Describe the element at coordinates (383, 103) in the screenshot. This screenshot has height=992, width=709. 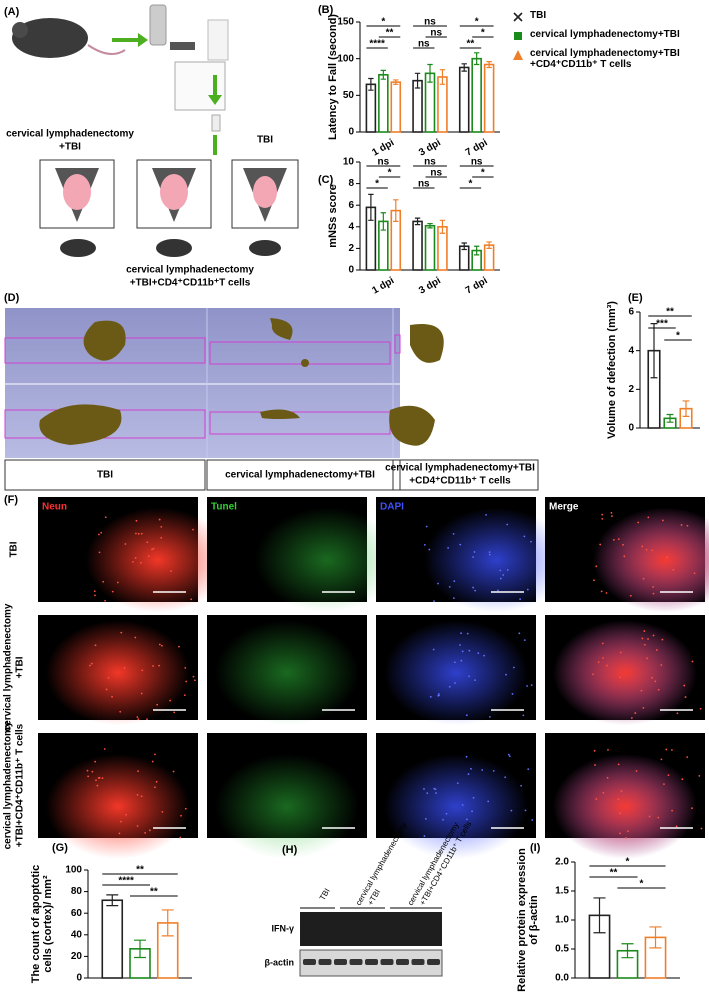
I see `bar` at that location.